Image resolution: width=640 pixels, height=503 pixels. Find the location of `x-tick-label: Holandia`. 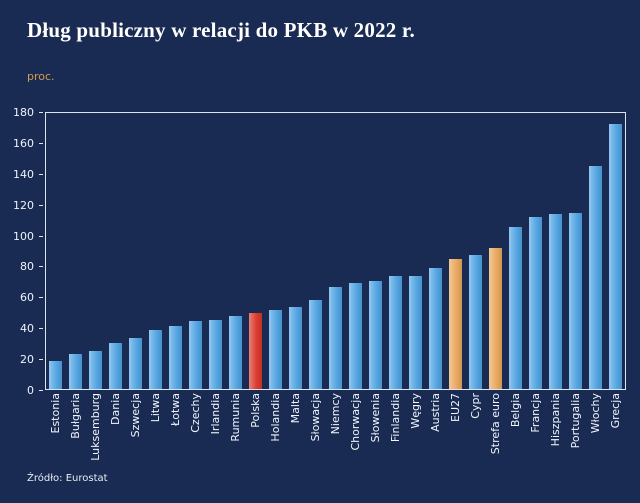

x-tick-label: Holandia is located at coordinates (275, 417).